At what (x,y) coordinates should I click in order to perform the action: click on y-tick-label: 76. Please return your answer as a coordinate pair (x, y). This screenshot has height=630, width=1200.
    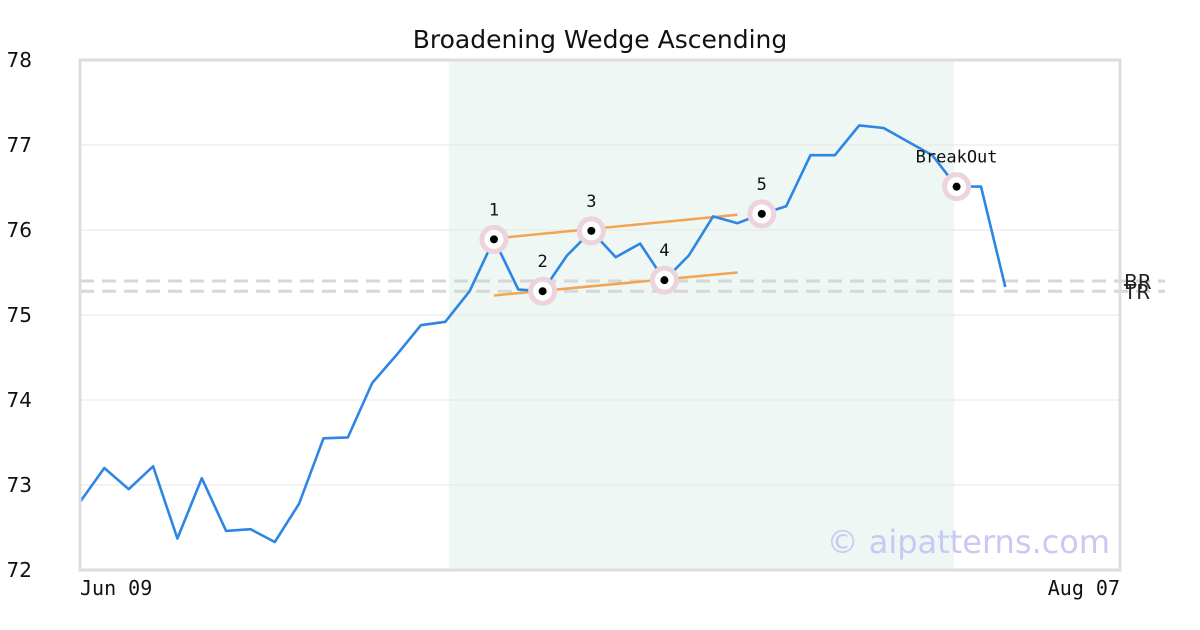
    Looking at the image, I should click on (19, 230).